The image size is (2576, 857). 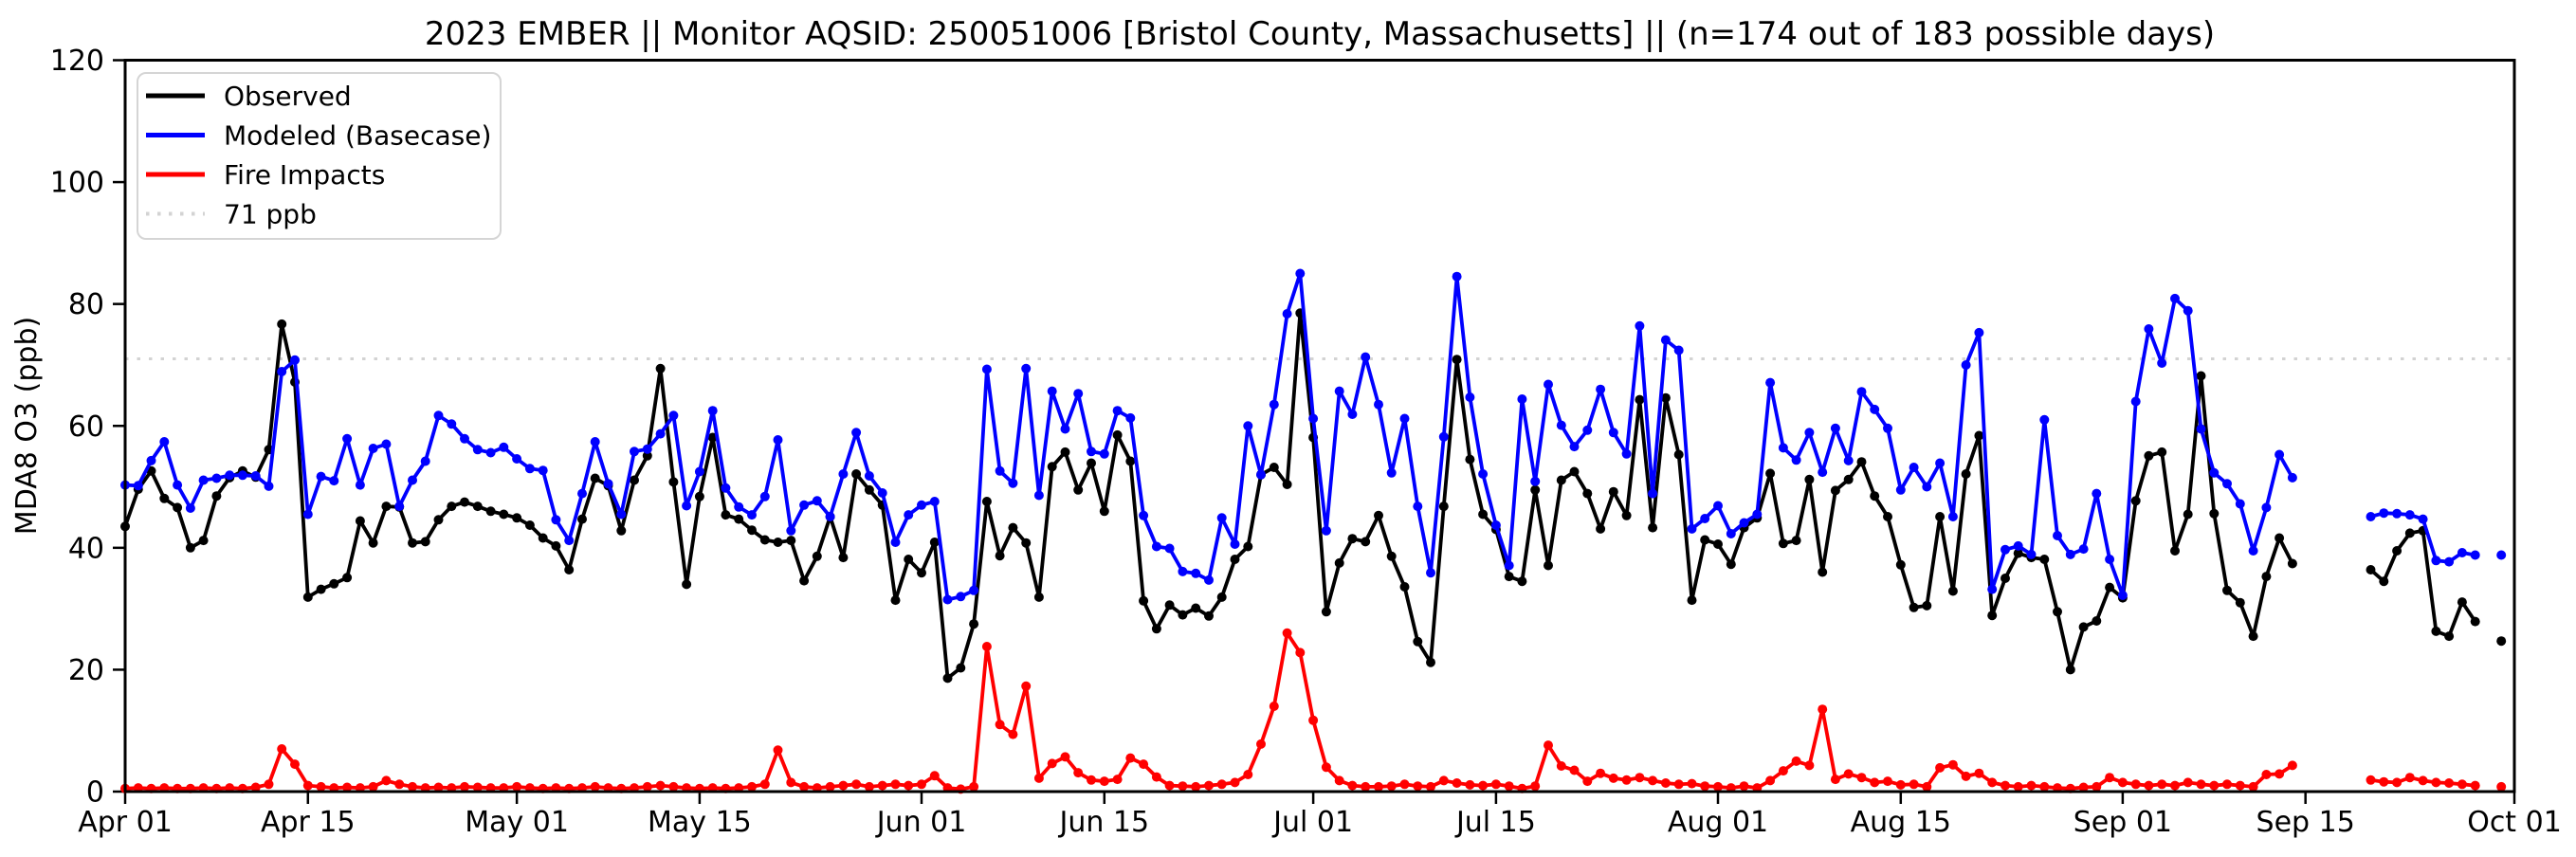 I want to click on x-tick-label: Apr 01, so click(x=126, y=822).